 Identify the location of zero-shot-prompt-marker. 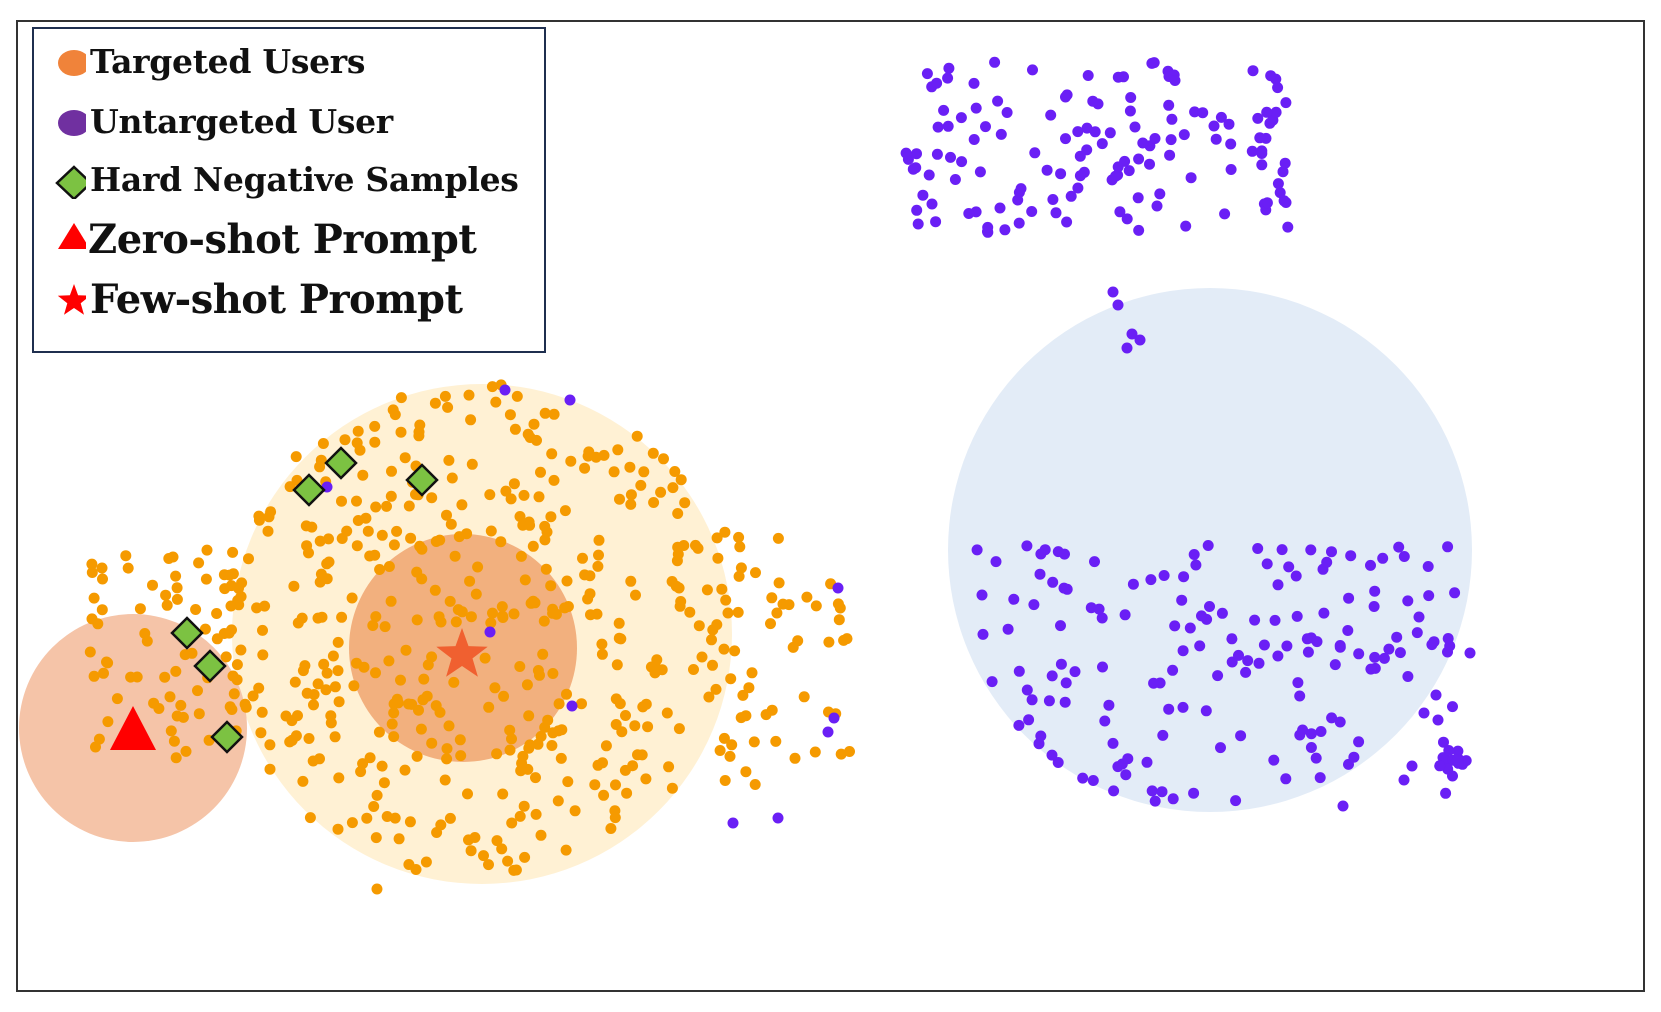
(133, 728).